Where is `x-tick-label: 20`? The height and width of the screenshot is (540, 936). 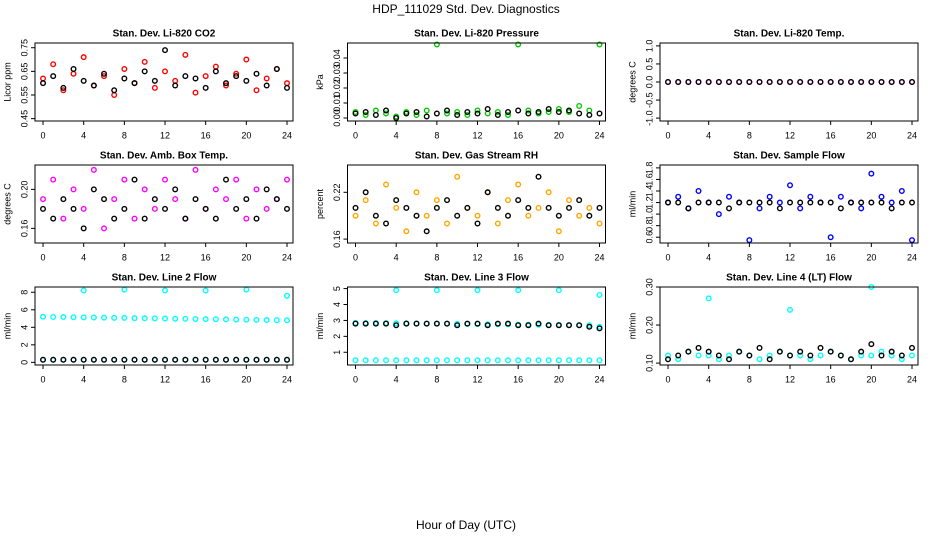
x-tick-label: 20 is located at coordinates (559, 135).